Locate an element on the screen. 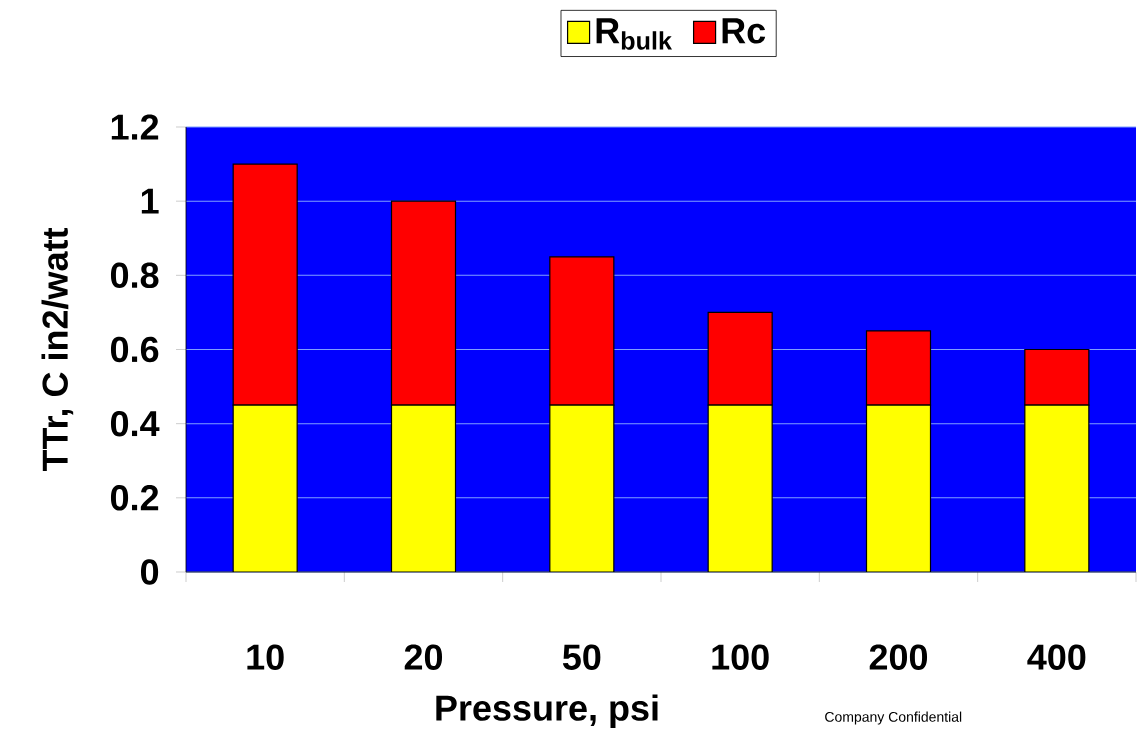 The width and height of the screenshot is (1140, 739). x-tick-label: 20 is located at coordinates (423, 657).